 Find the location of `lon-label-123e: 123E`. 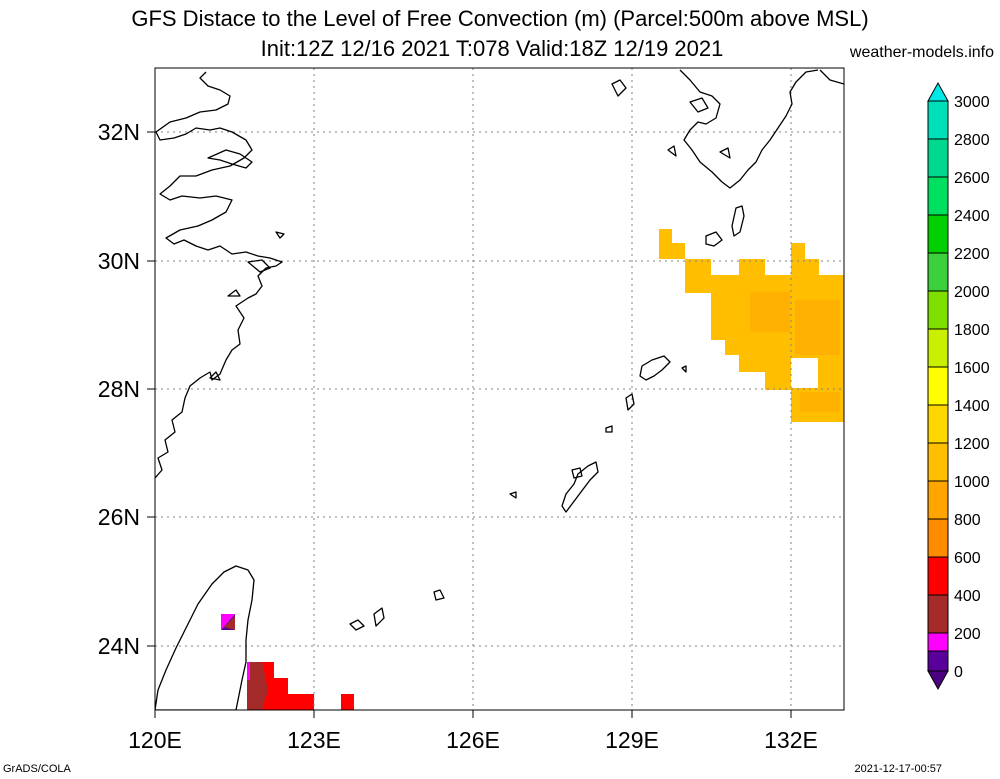

lon-label-123e: 123E is located at coordinates (314, 740).